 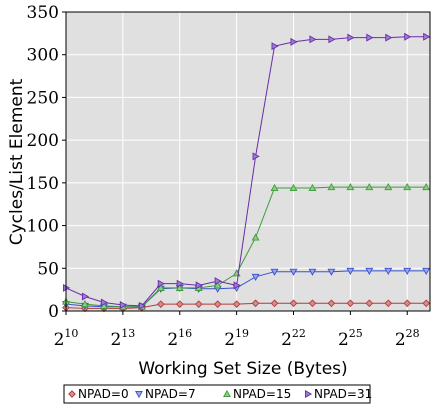 What do you see at coordinates (242, 333) in the screenshot?
I see `x-tick-exponent: 19` at bounding box center [242, 333].